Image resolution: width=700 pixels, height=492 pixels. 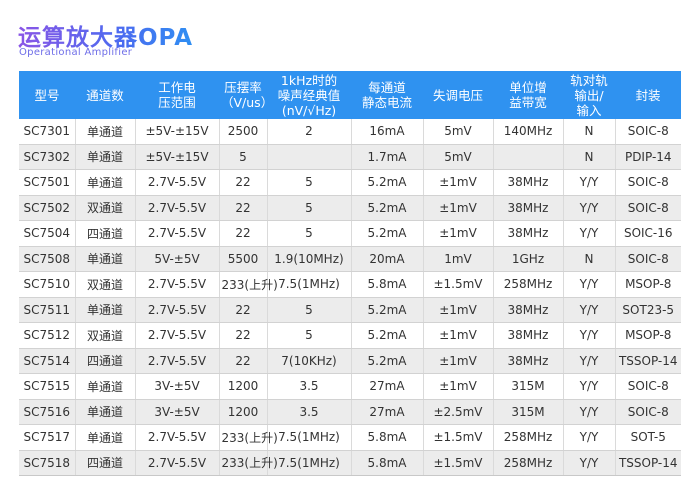 What do you see at coordinates (528, 259) in the screenshot?
I see `gain-bandwidth-cell: 1GHz` at bounding box center [528, 259].